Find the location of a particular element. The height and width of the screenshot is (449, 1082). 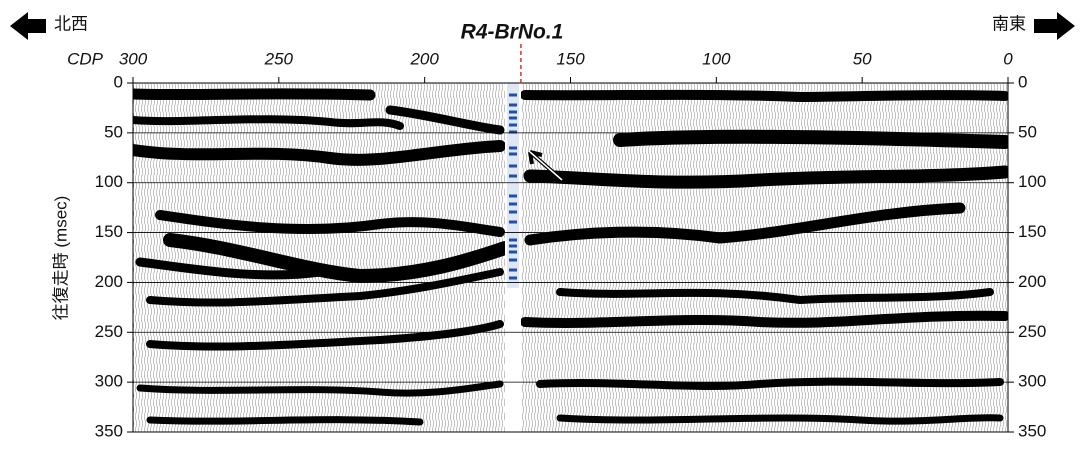

x-tick-label: 200 is located at coordinates (424, 58).